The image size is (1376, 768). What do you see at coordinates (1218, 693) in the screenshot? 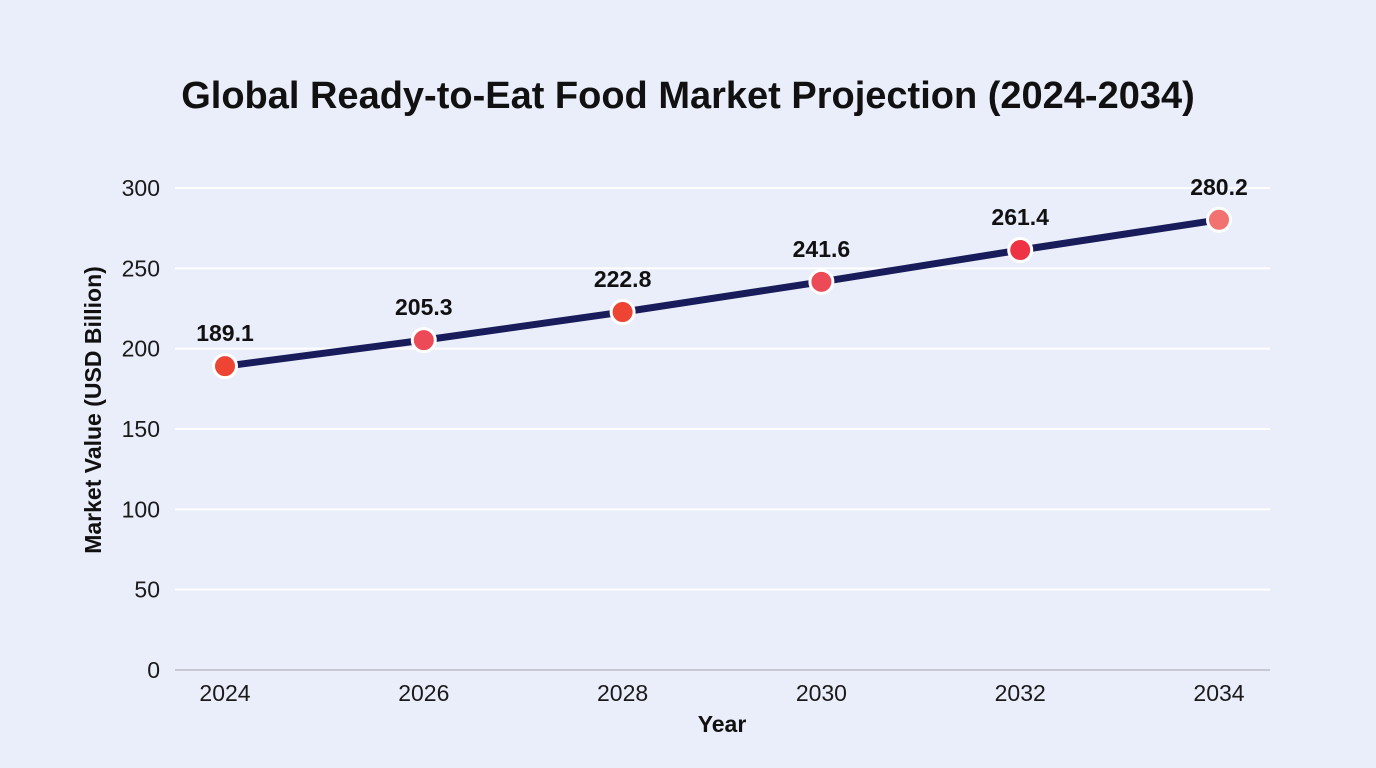
I see `x-tick-label: 2034` at bounding box center [1218, 693].